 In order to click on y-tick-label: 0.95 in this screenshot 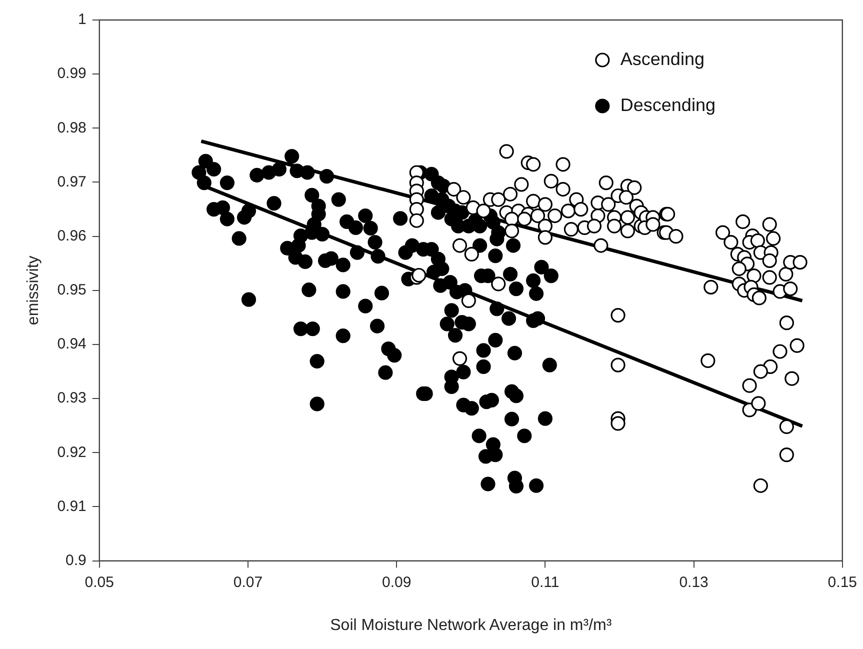, I will do `click(71, 290)`.